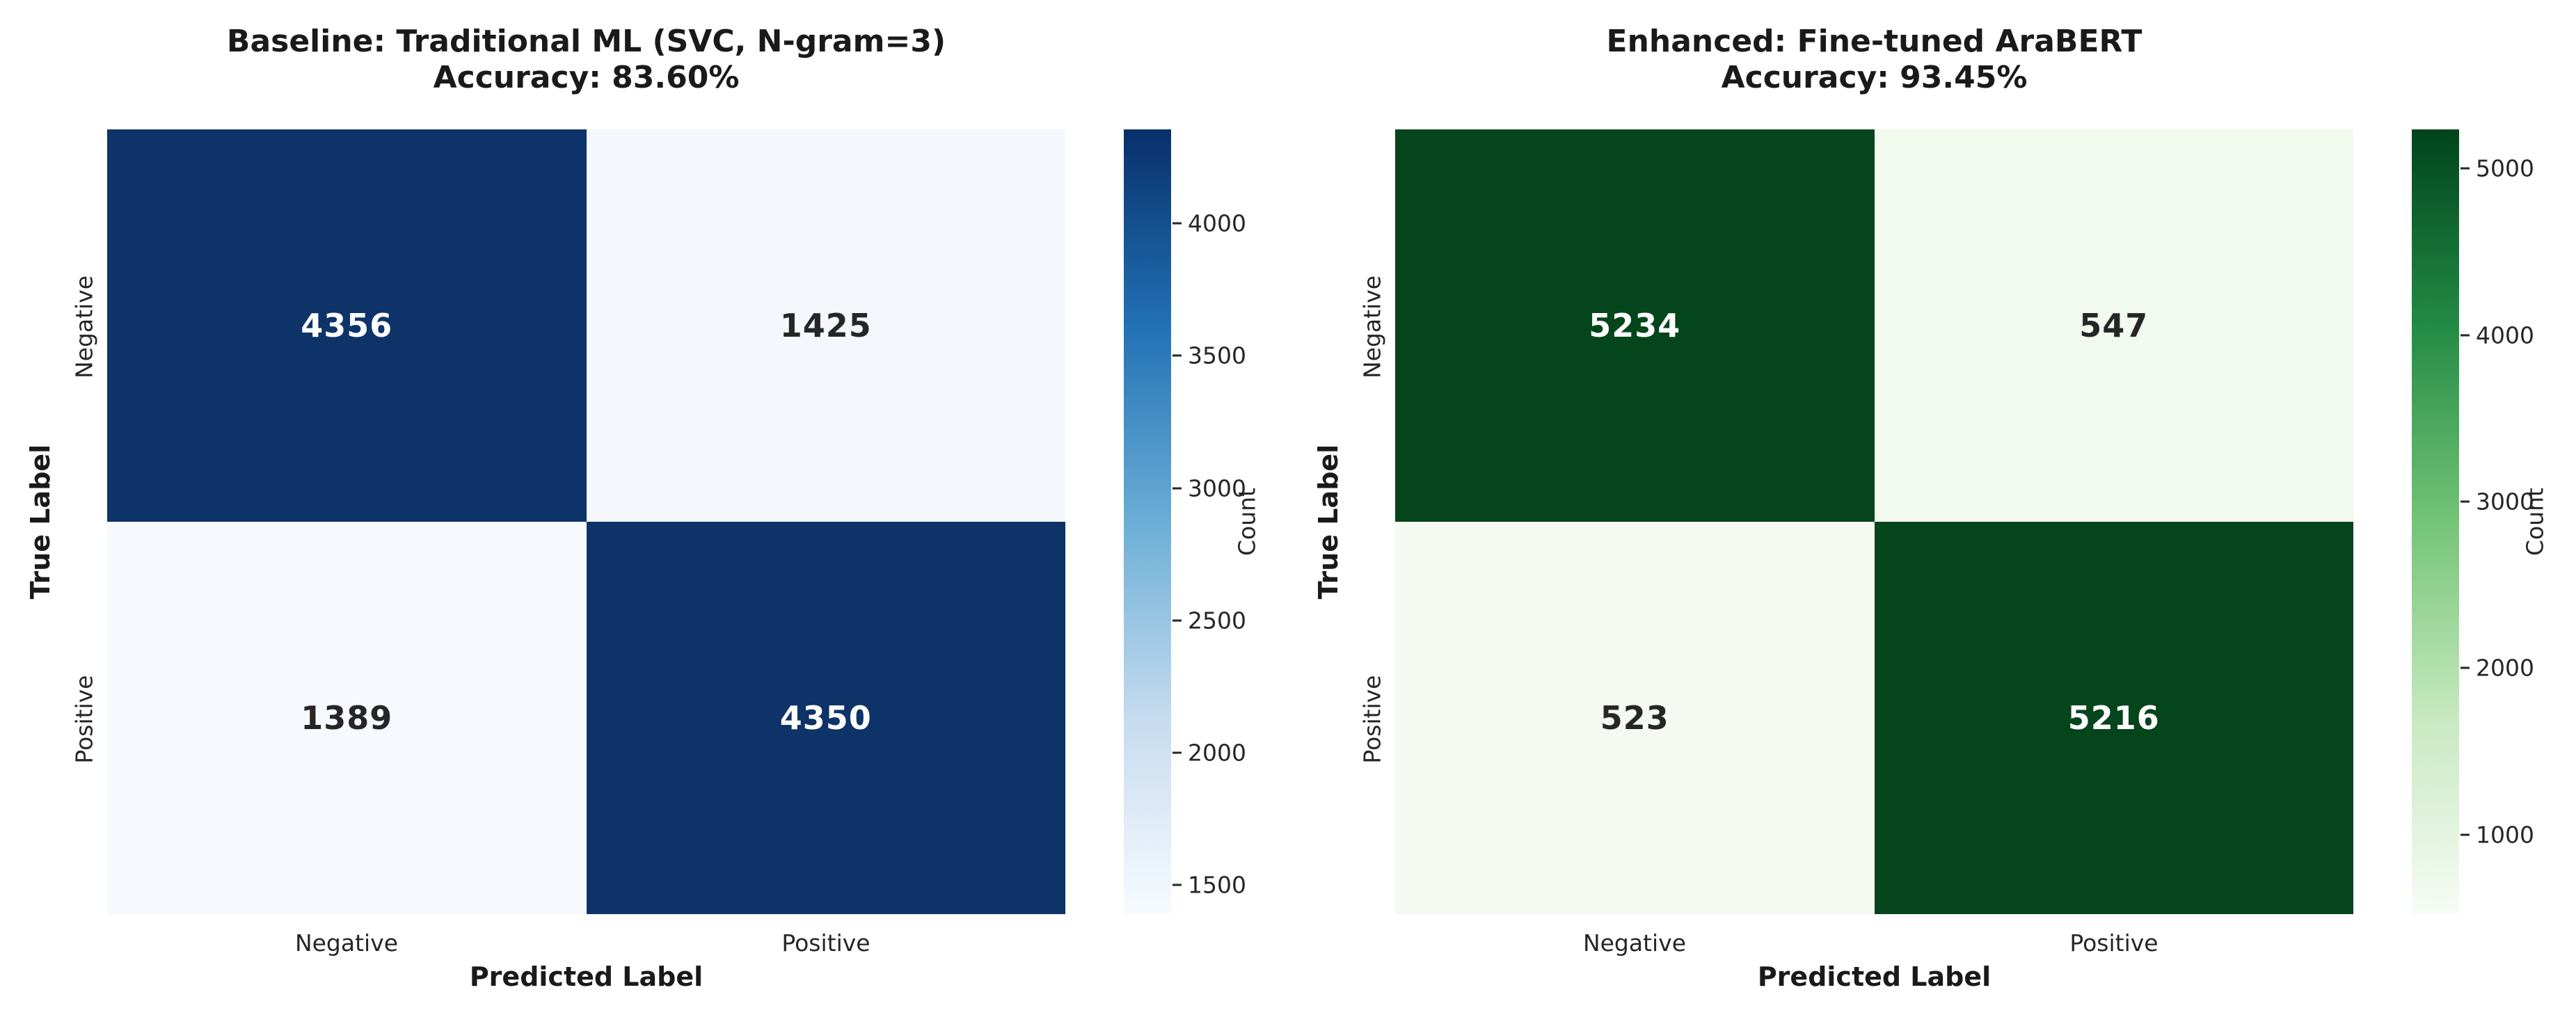 The height and width of the screenshot is (1015, 2576). I want to click on cell-true-positive: 4350, so click(825, 718).